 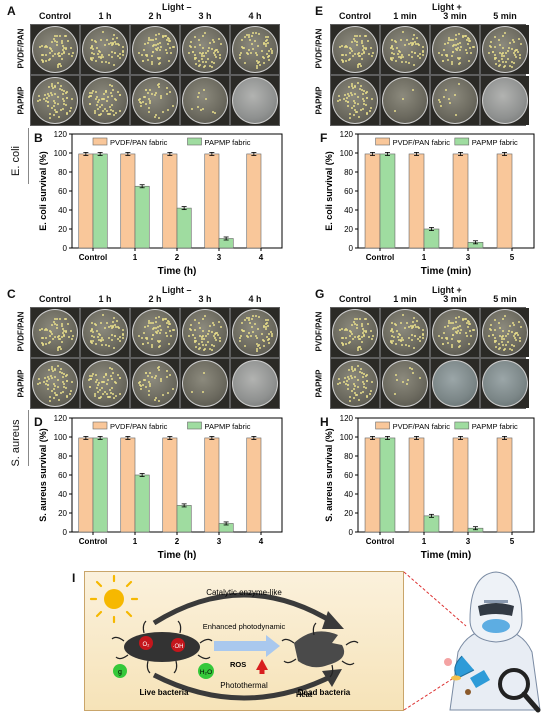 I want to click on legend-swatch, so click(x=100, y=425).